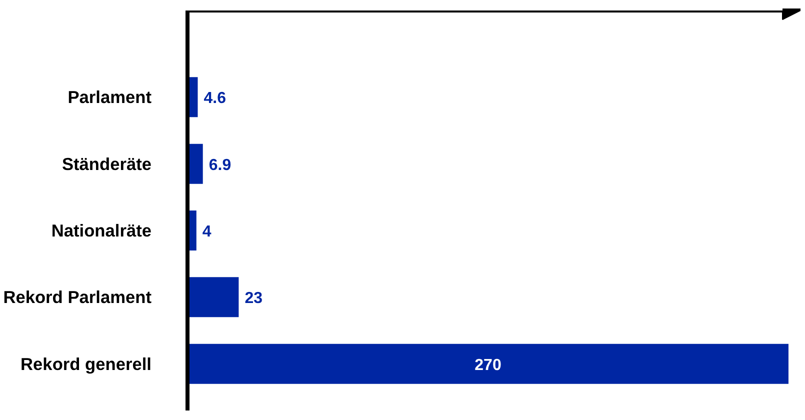 The image size is (805, 420). What do you see at coordinates (253, 299) in the screenshot?
I see `data-label: 23` at bounding box center [253, 299].